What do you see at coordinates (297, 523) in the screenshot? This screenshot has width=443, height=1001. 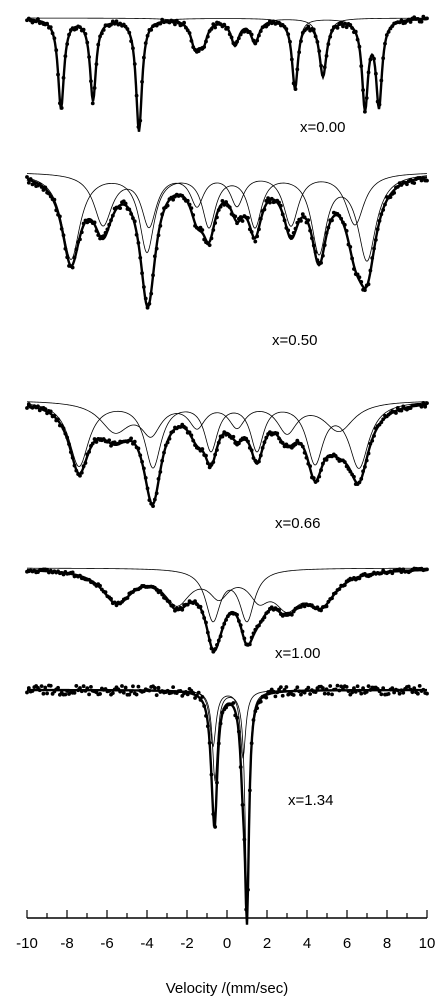 I see `panel-label: x=0.66` at bounding box center [297, 523].